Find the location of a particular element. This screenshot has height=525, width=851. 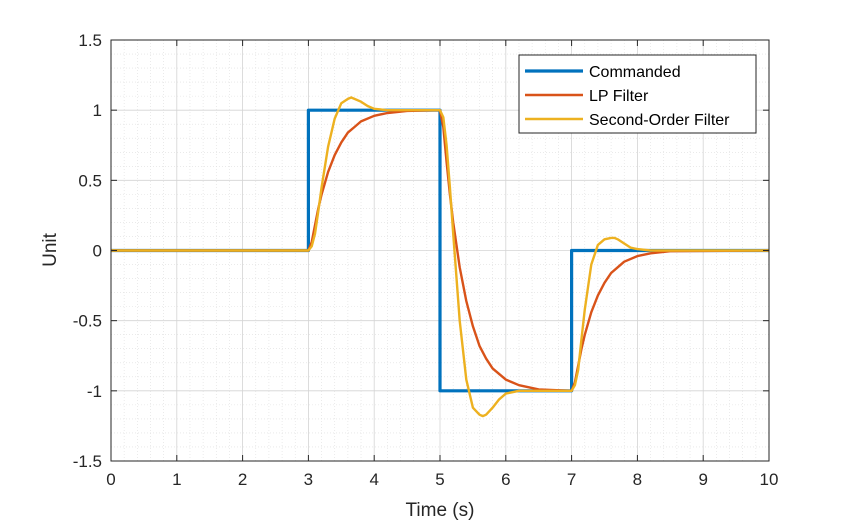

y-tick-label: -0.5 is located at coordinates (87, 321).